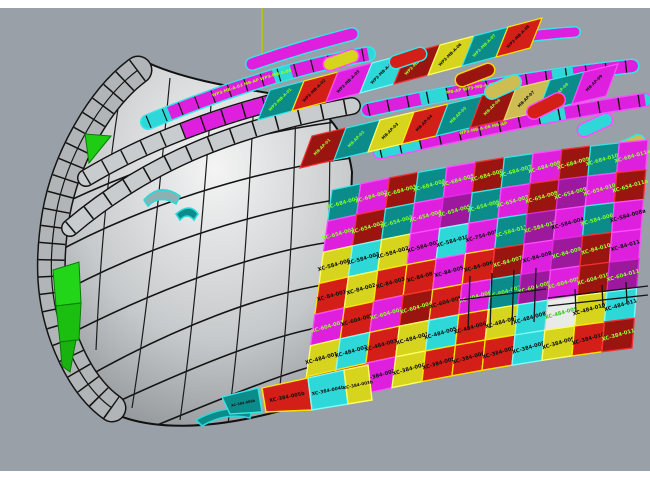  What do you see at coordinates (243, 403) in the screenshot?
I see `panel-label: XC-384-006b` at bounding box center [243, 403].